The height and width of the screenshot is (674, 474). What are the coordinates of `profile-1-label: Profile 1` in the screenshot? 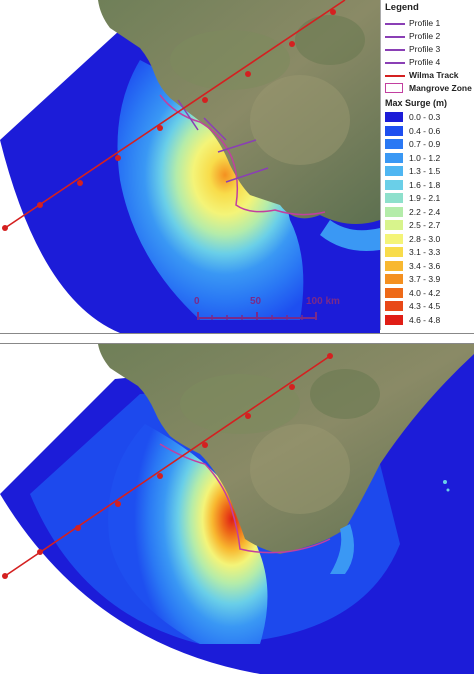 It's located at (425, 23).